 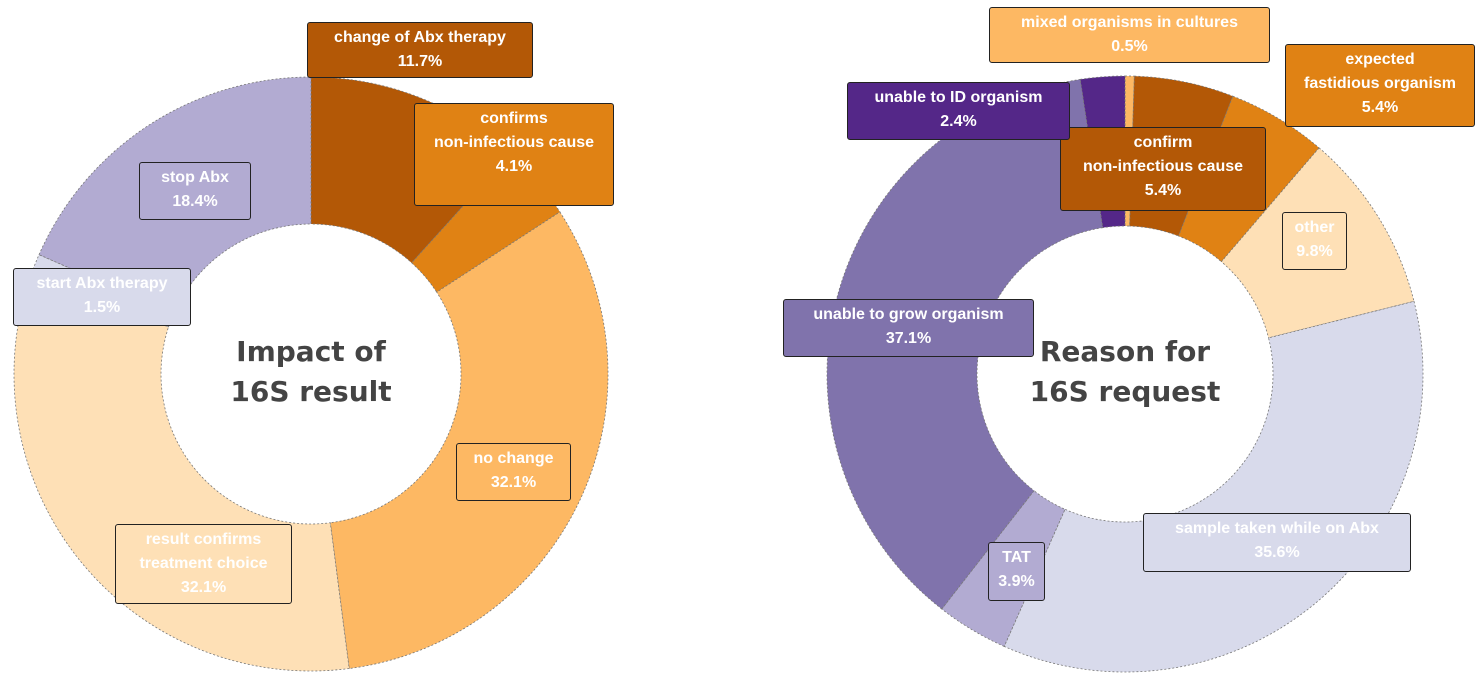 What do you see at coordinates (1016, 571) in the screenshot?
I see `slice-label: TAT 3.9%` at bounding box center [1016, 571].